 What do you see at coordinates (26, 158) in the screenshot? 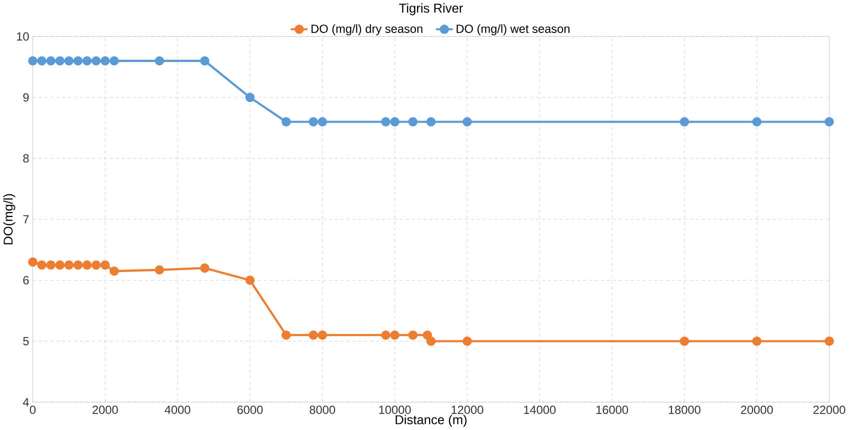
I see `y-tick-label: 8` at bounding box center [26, 158].